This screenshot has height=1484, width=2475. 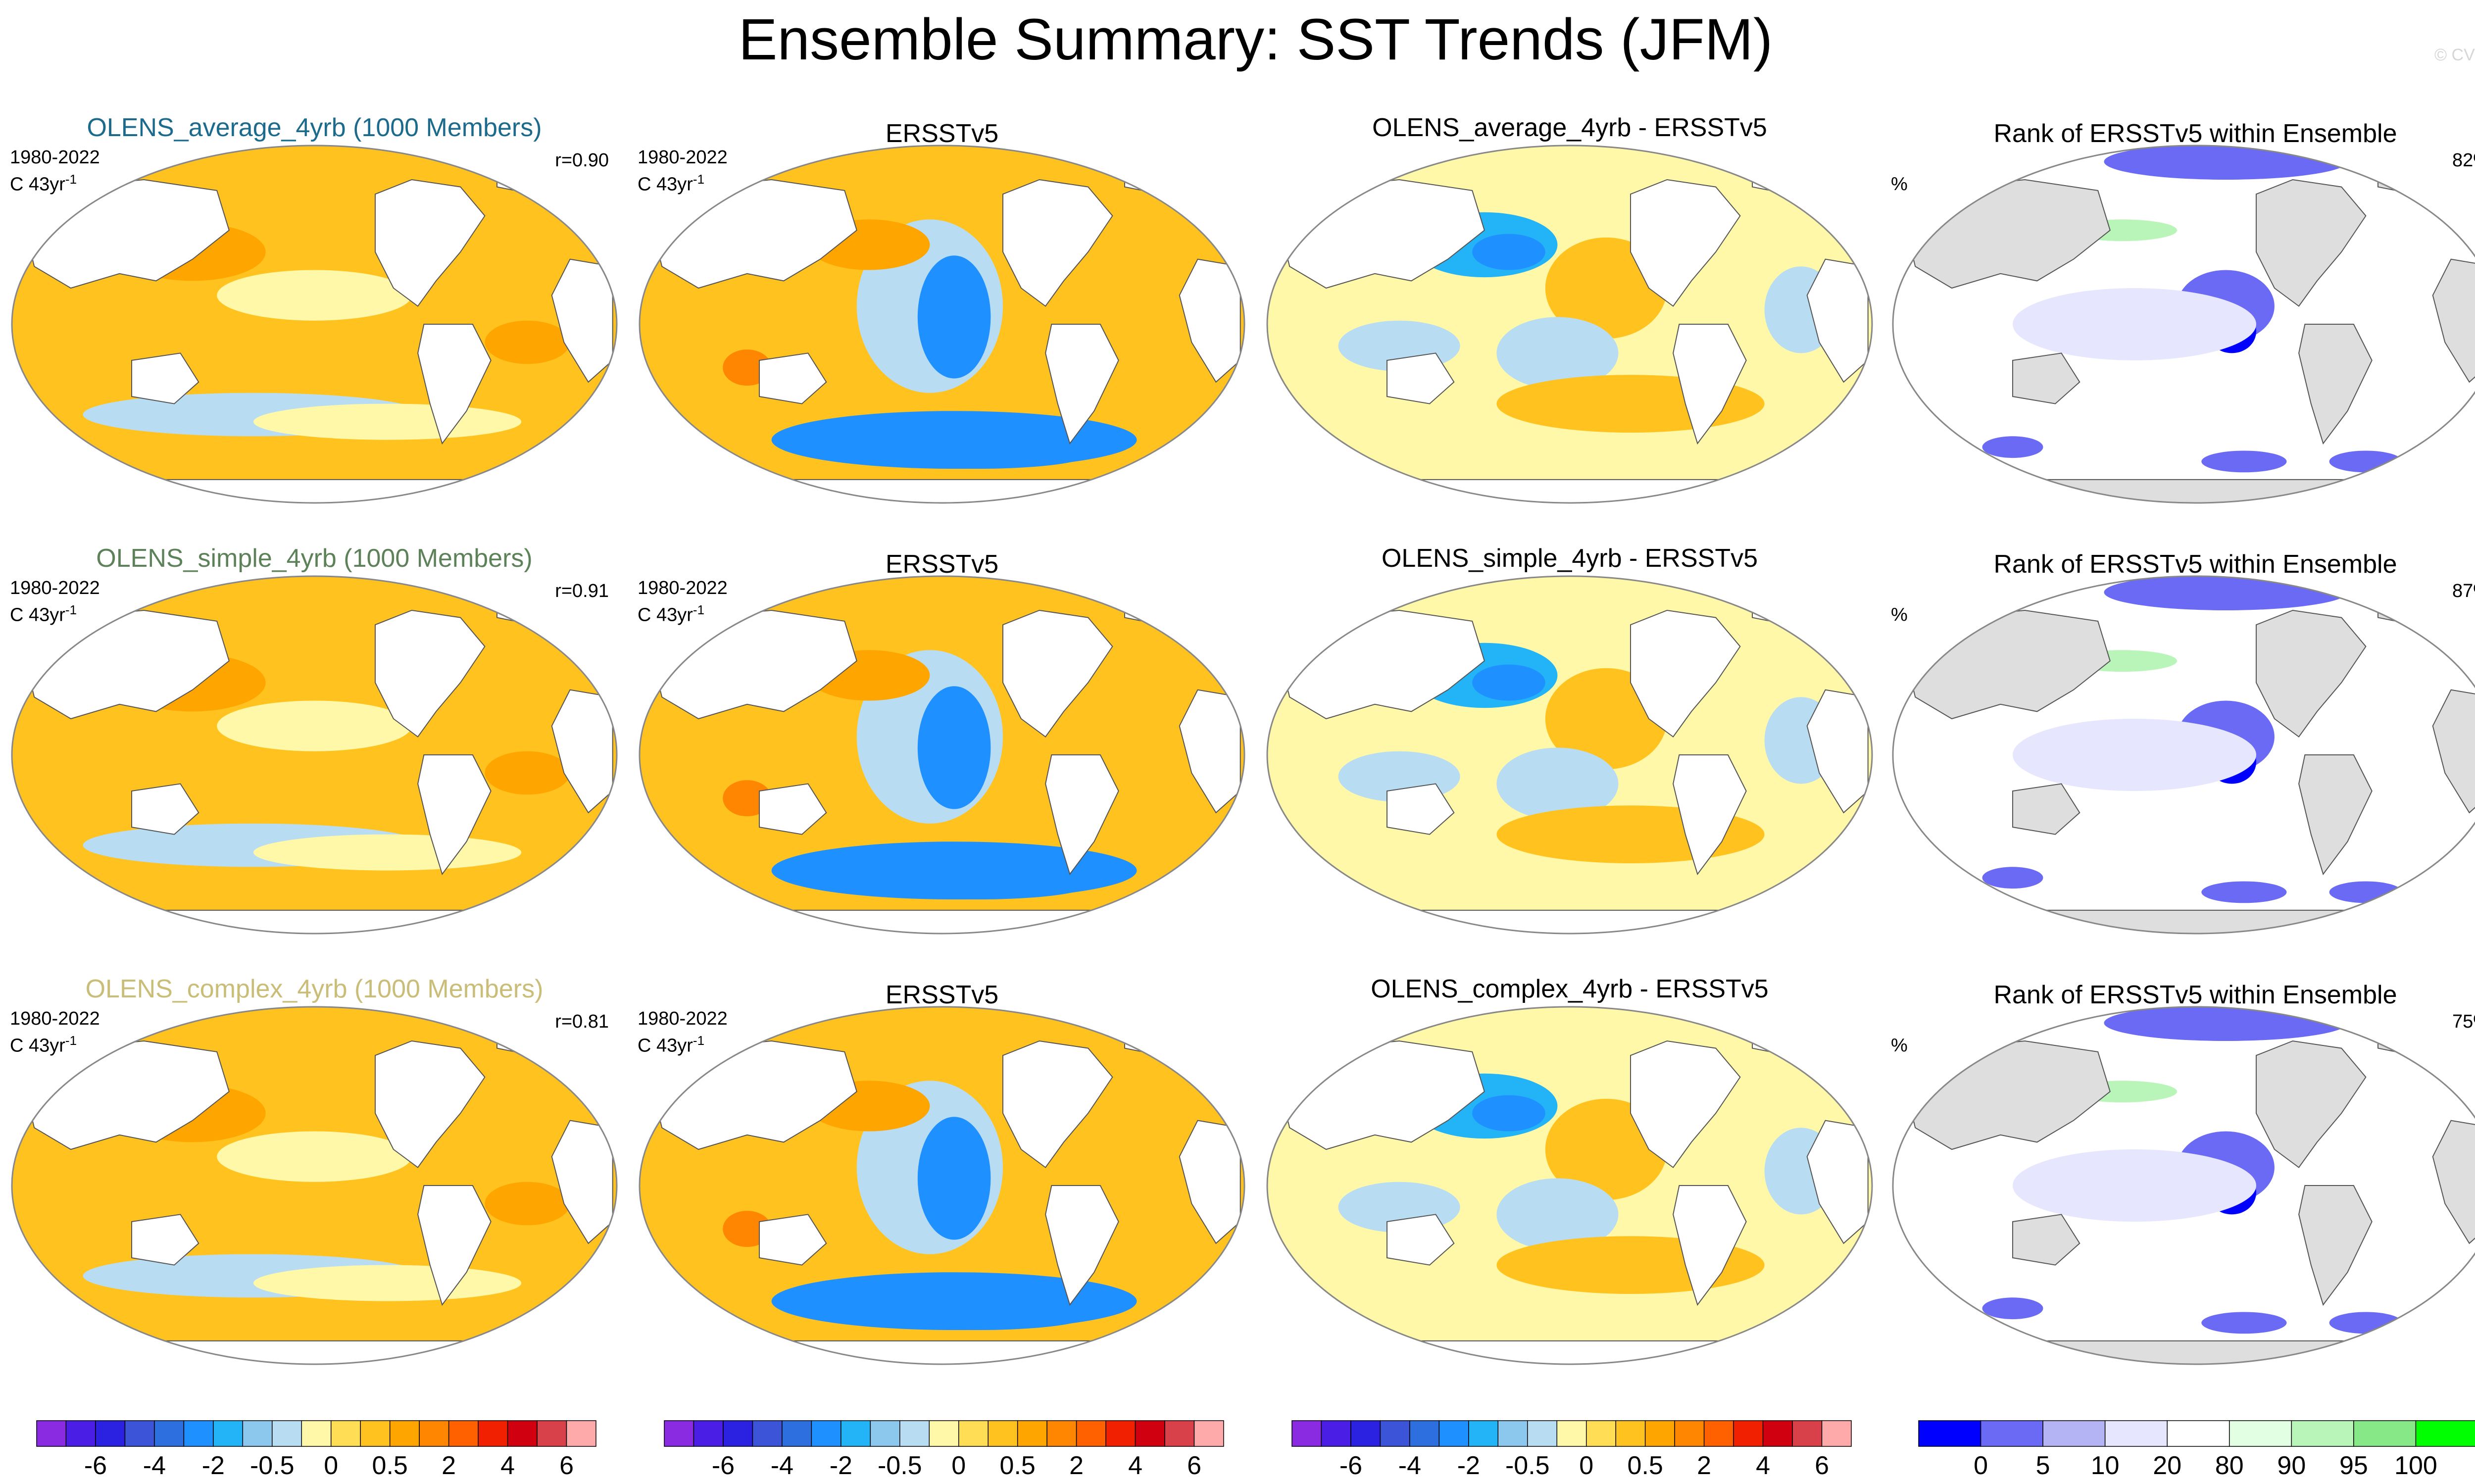 What do you see at coordinates (2167, 1465) in the screenshot?
I see `colorbar-tick-label: 20` at bounding box center [2167, 1465].